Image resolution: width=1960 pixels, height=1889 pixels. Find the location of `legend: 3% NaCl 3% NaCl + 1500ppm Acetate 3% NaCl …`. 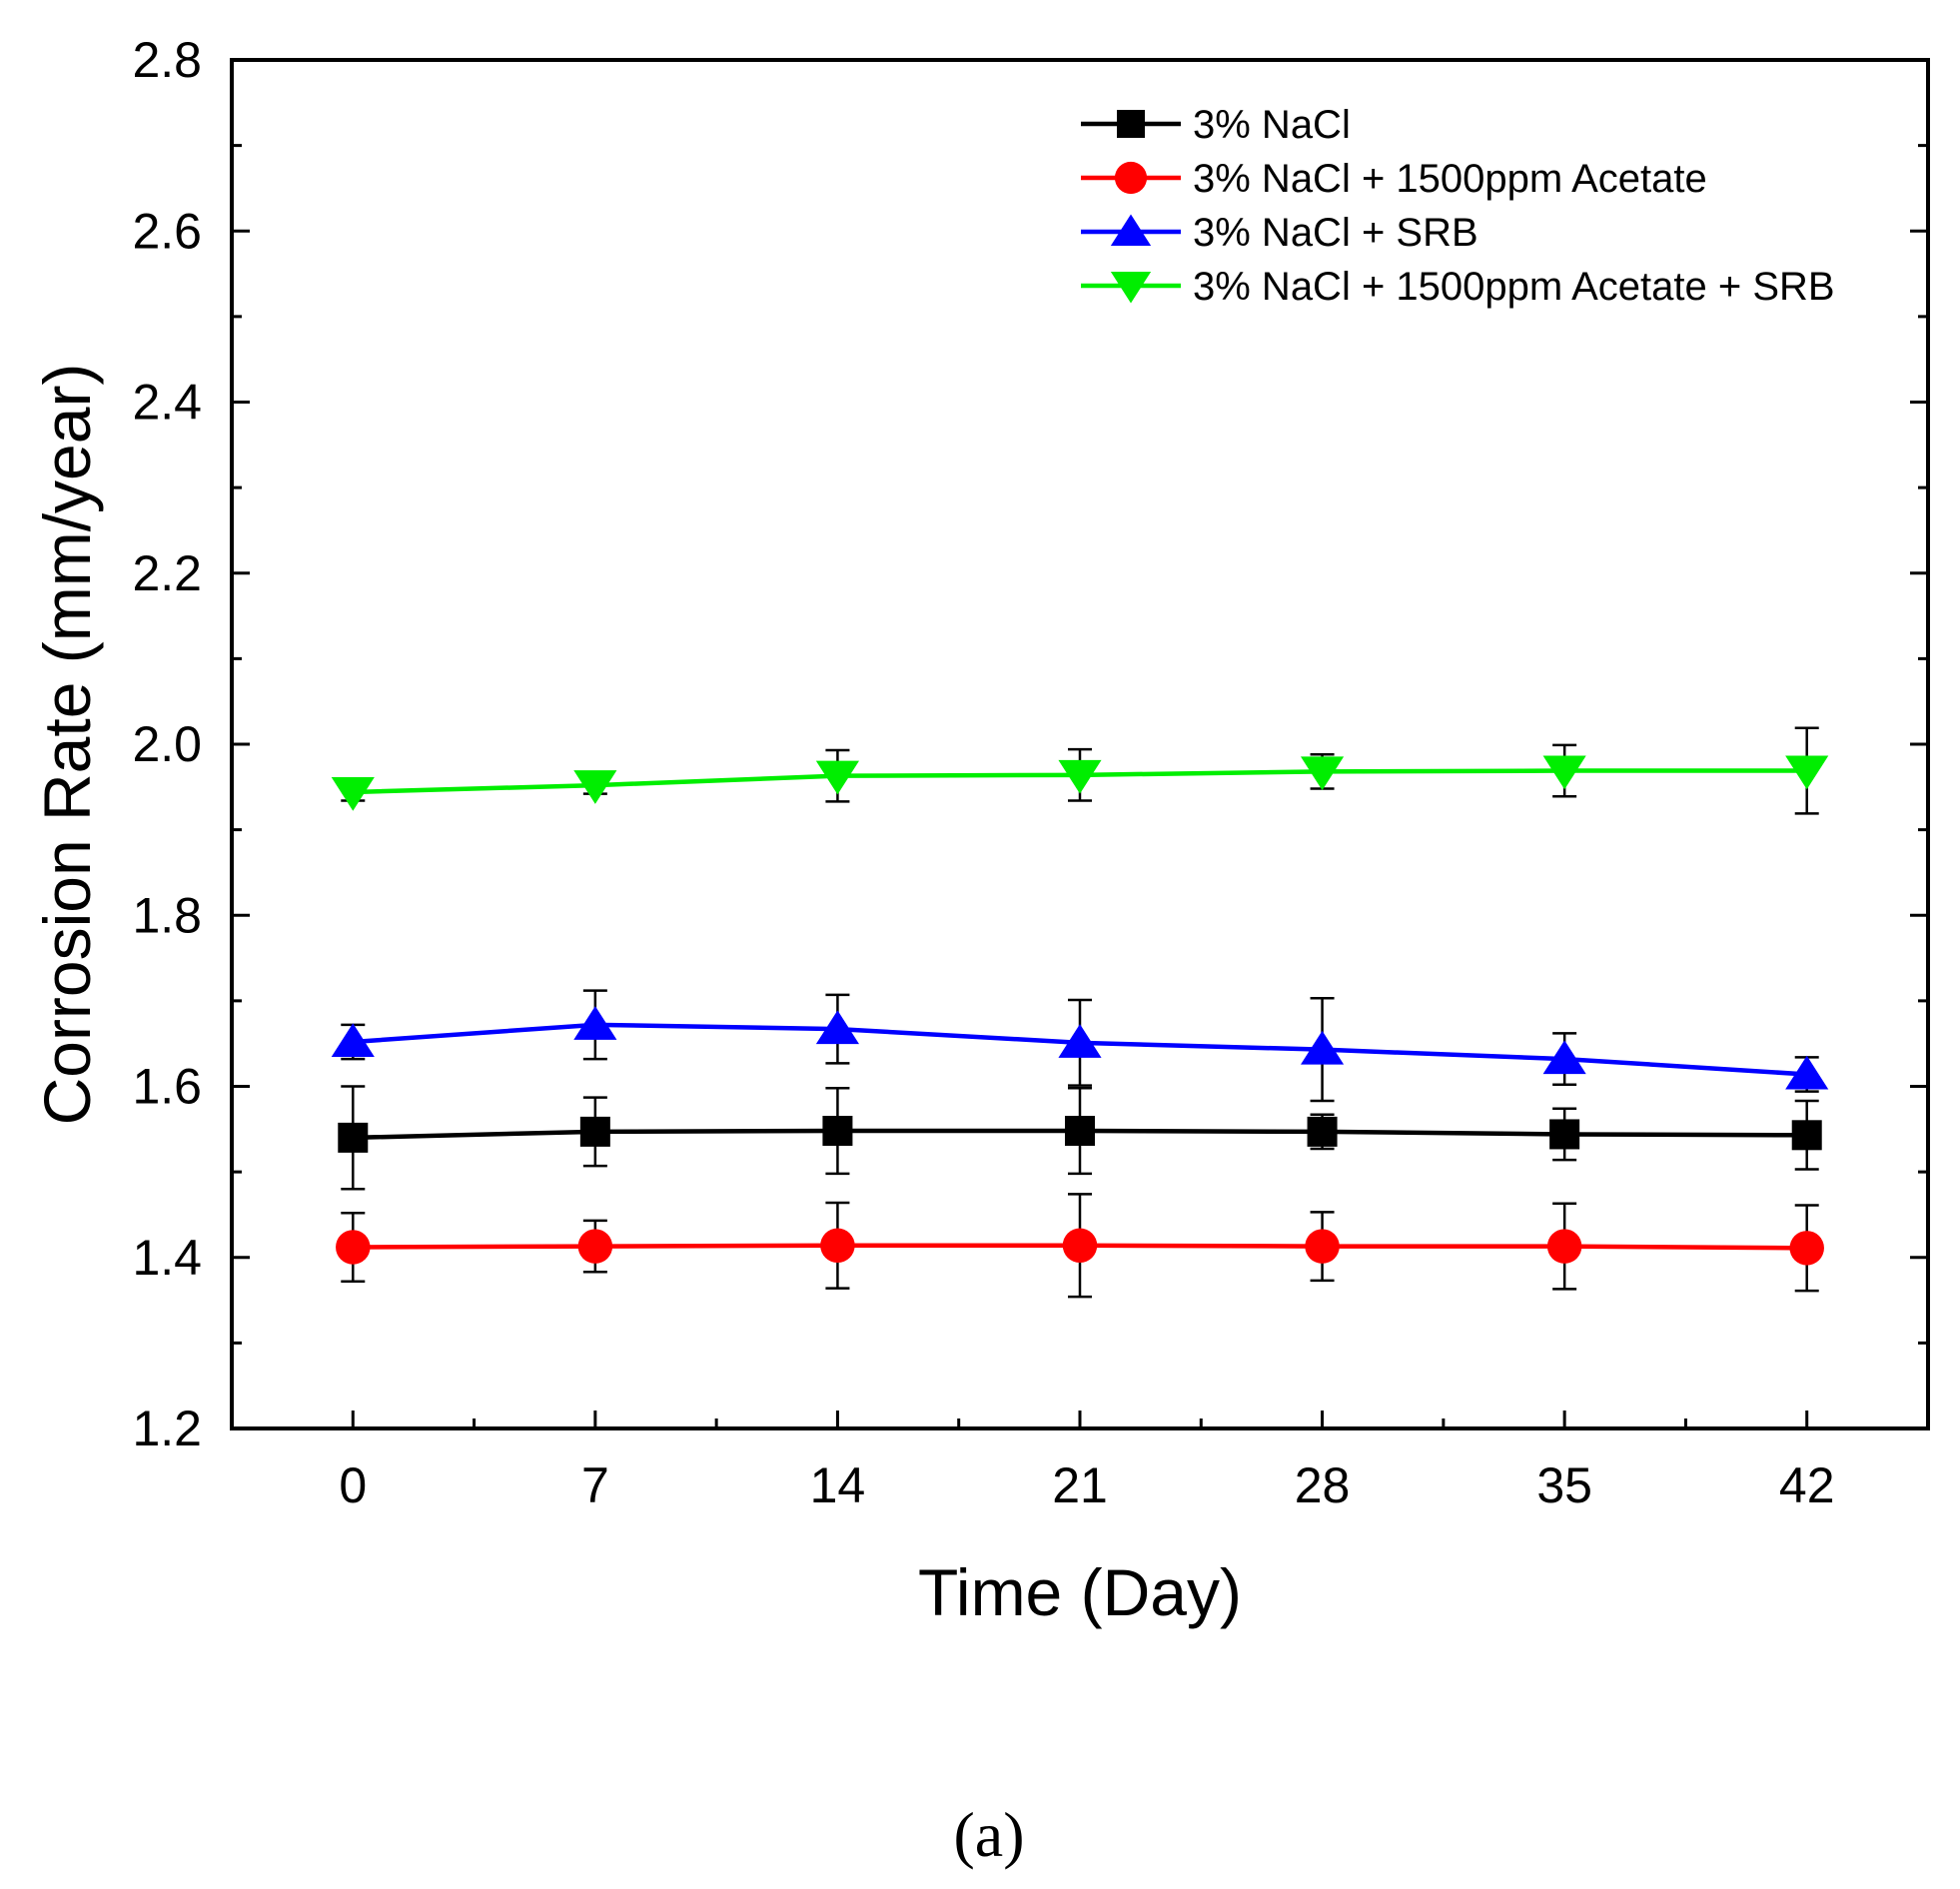

legend: 3% NaCl 3% NaCl + 1500ppm Acetate 3% NaCl … is located at coordinates (1458, 206).